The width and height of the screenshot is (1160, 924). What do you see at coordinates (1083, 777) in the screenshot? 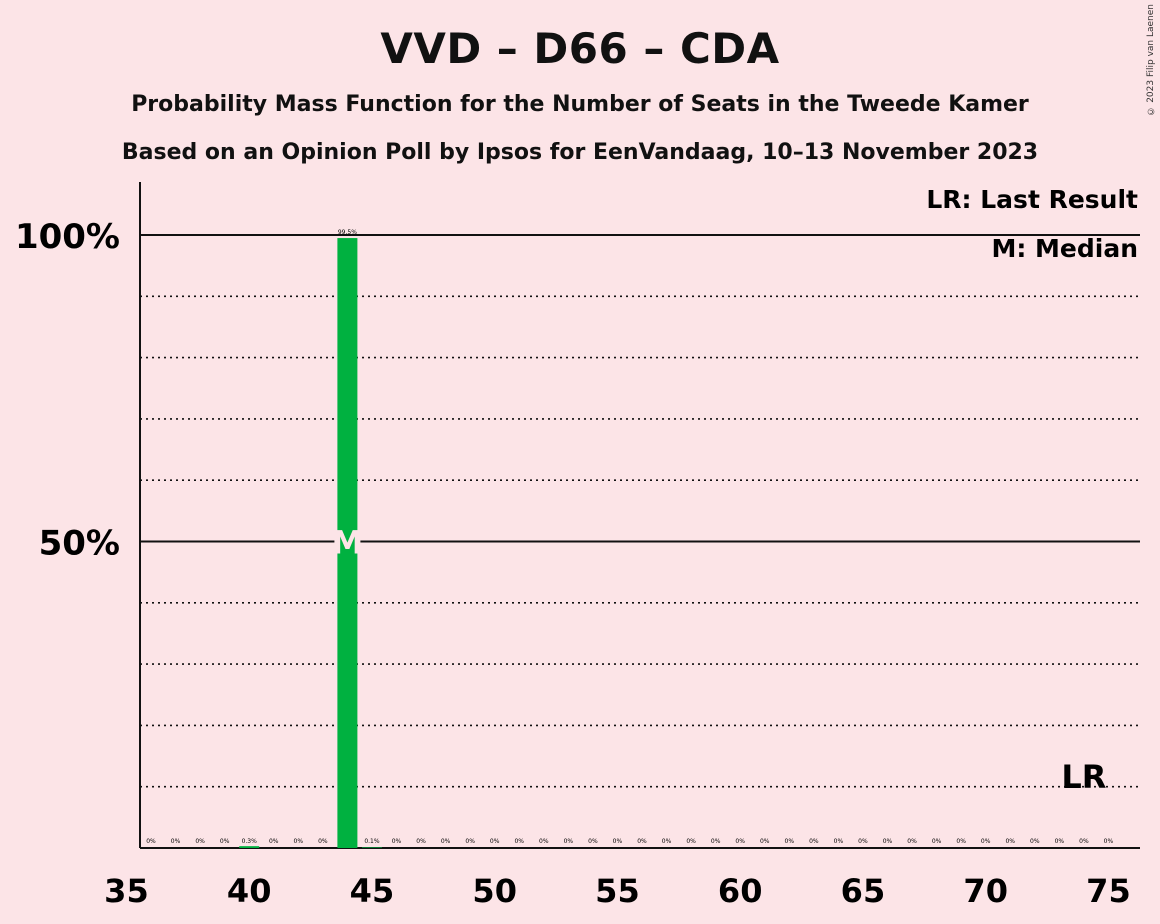
I see `last-result-marker: LR` at bounding box center [1083, 777].